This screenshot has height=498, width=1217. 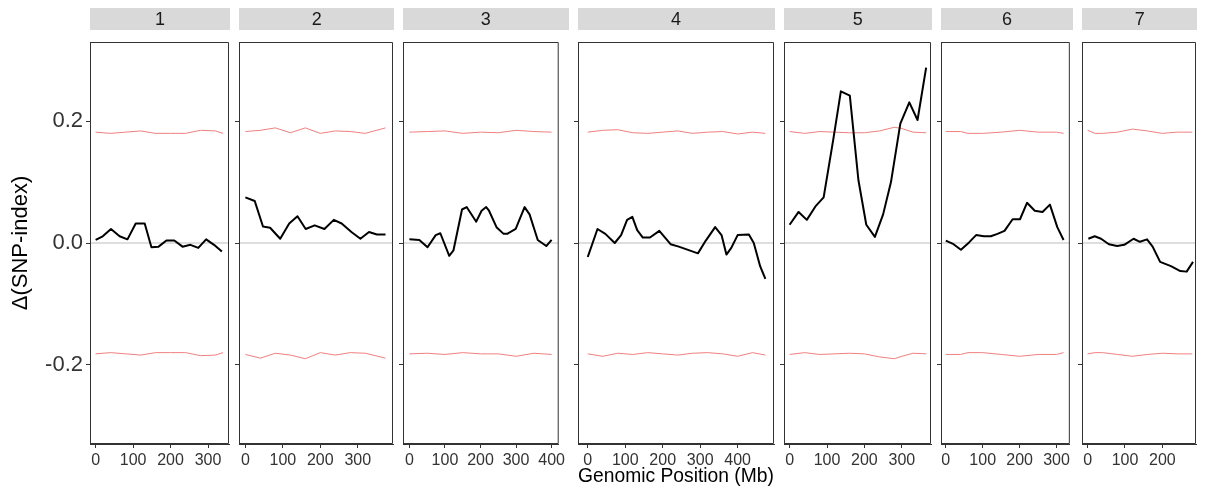 What do you see at coordinates (20, 243) in the screenshot?
I see `y-axis-title: Δ(SNP-index)` at bounding box center [20, 243].